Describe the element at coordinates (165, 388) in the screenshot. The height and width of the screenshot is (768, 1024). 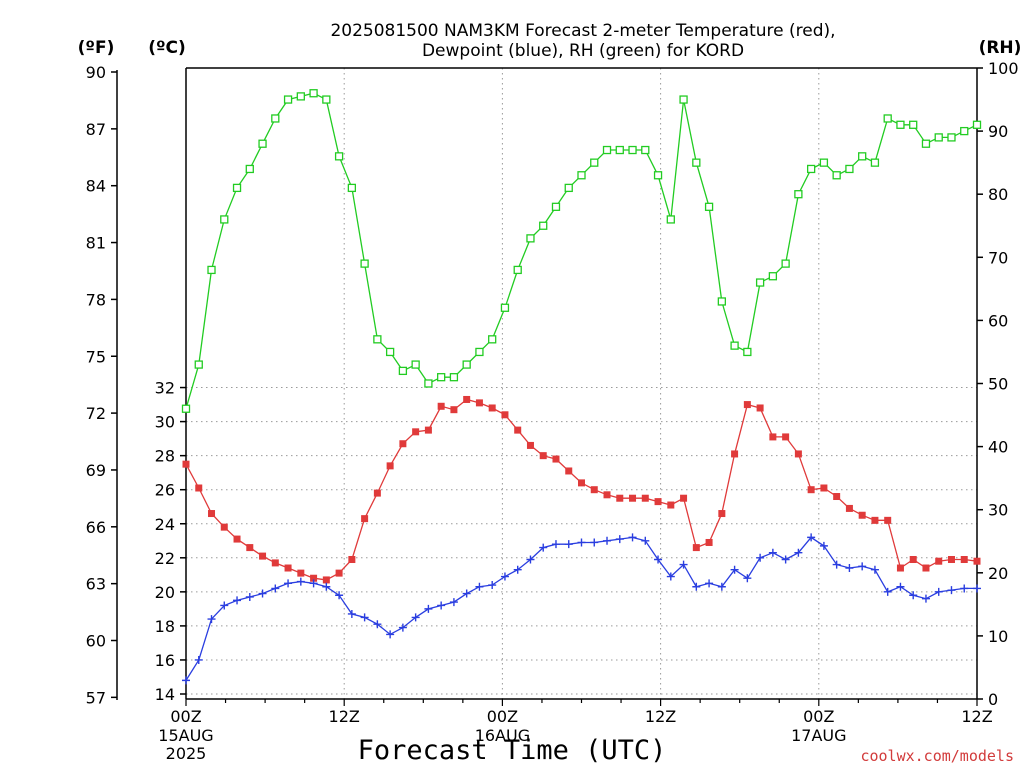
I see `celsius-tick-label: 32` at that location.